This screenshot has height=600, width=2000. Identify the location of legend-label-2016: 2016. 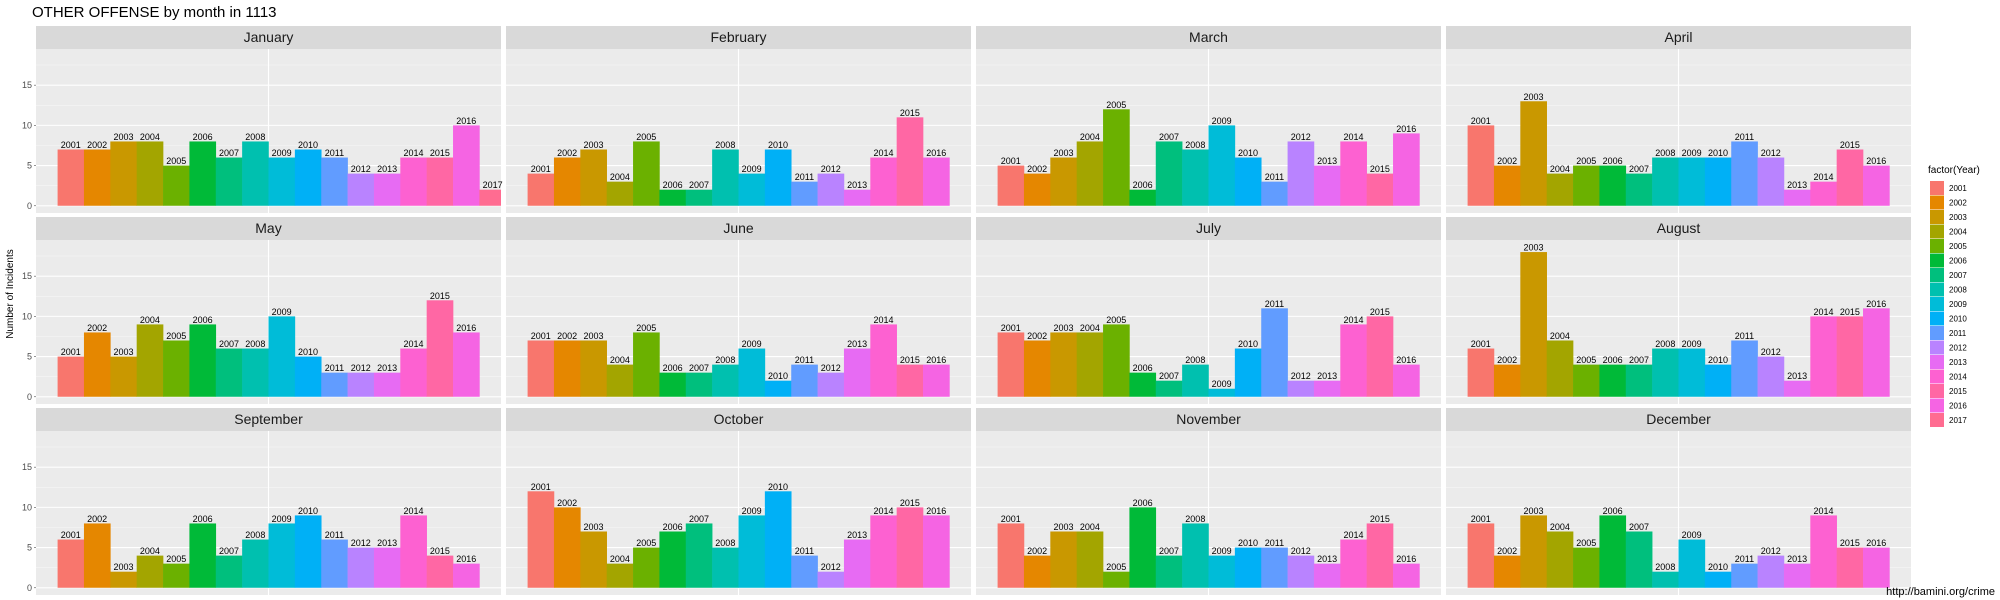
(1958, 406).